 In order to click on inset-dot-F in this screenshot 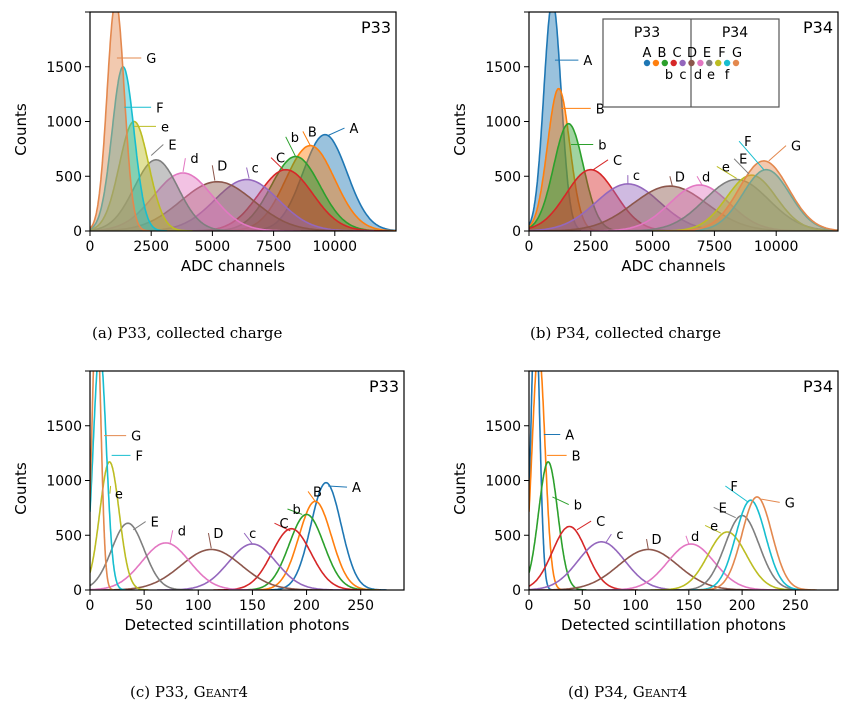, I will do `click(727, 63)`.